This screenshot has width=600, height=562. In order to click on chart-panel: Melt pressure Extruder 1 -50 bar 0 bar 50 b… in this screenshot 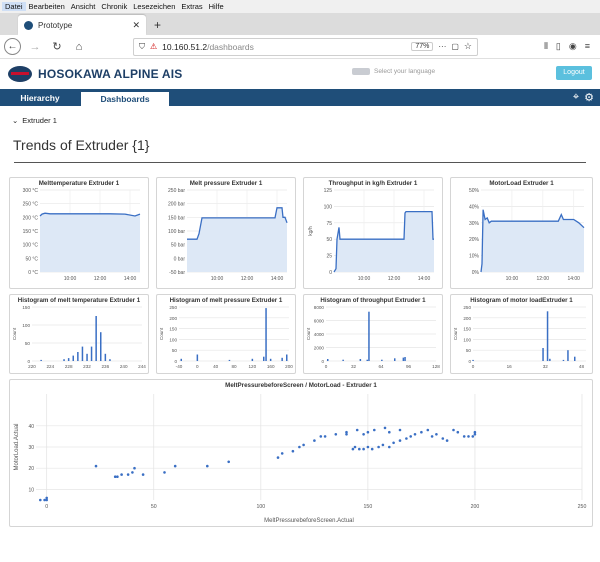, I will do `click(226, 233)`.